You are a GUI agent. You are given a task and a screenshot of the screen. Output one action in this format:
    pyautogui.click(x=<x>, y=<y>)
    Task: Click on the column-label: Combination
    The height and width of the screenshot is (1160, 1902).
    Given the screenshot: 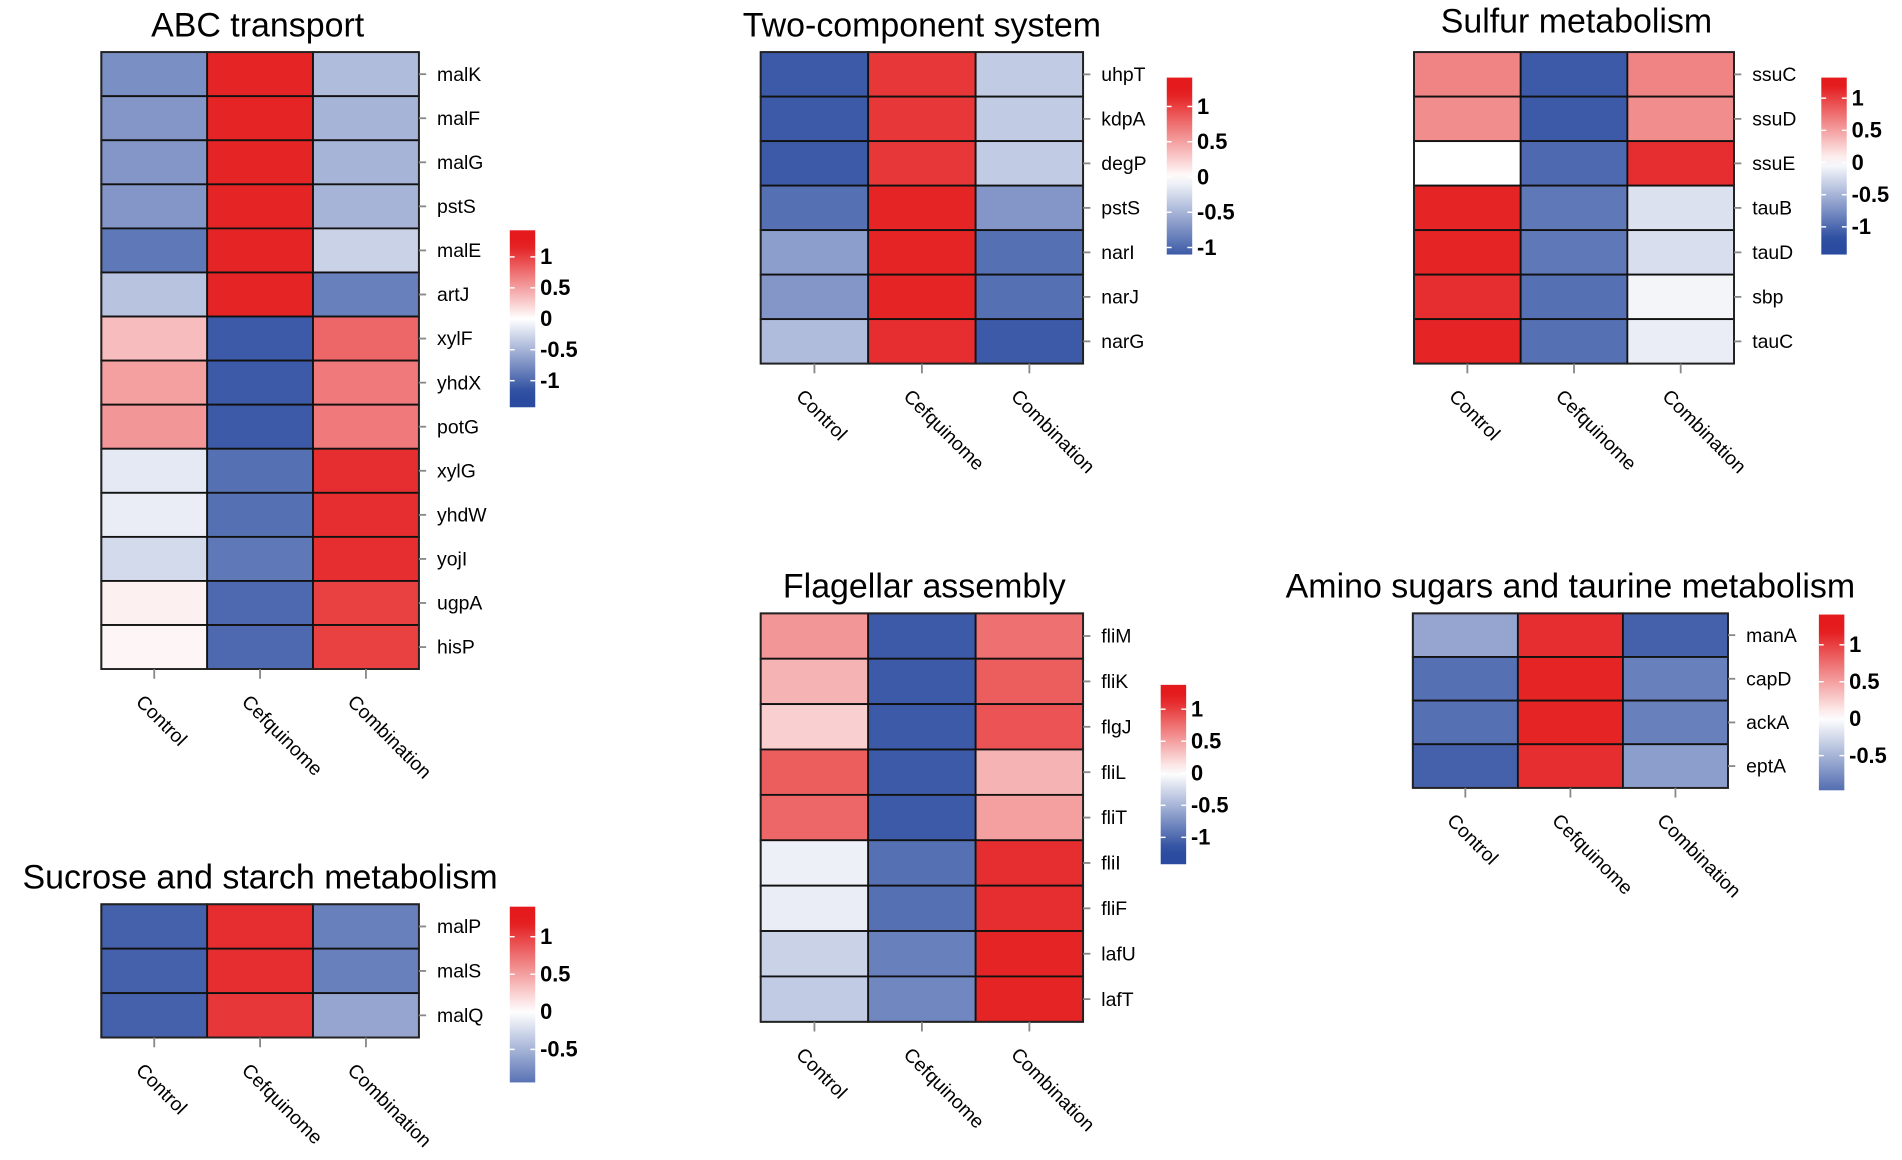 What is the action you would take?
    pyautogui.click(x=389, y=1105)
    